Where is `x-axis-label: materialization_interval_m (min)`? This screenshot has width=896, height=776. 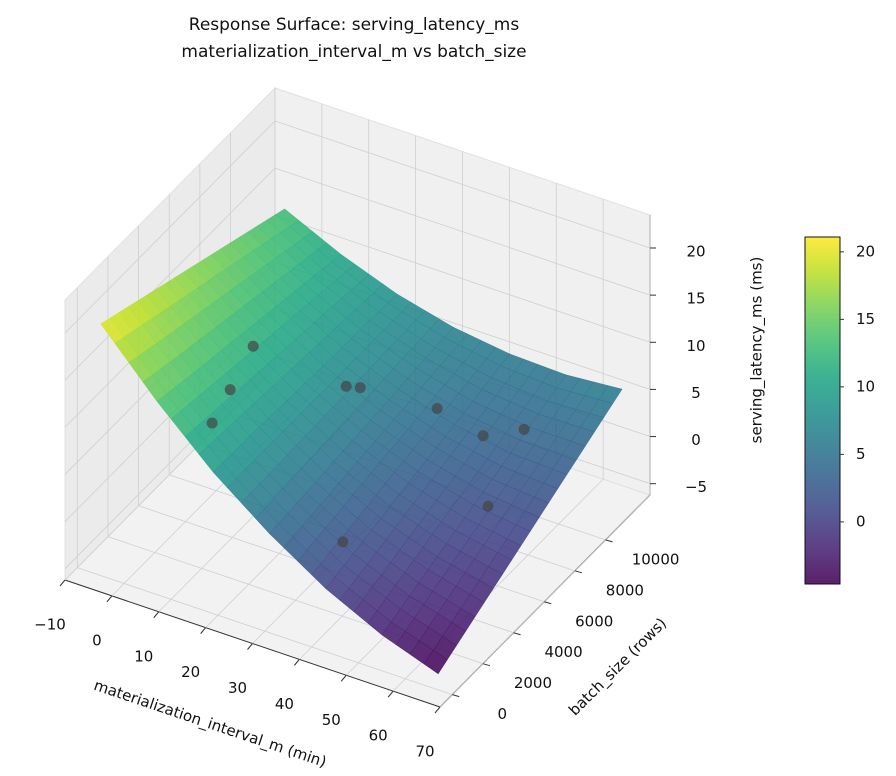
x-axis-label: materialization_interval_m (min) is located at coordinates (209, 724).